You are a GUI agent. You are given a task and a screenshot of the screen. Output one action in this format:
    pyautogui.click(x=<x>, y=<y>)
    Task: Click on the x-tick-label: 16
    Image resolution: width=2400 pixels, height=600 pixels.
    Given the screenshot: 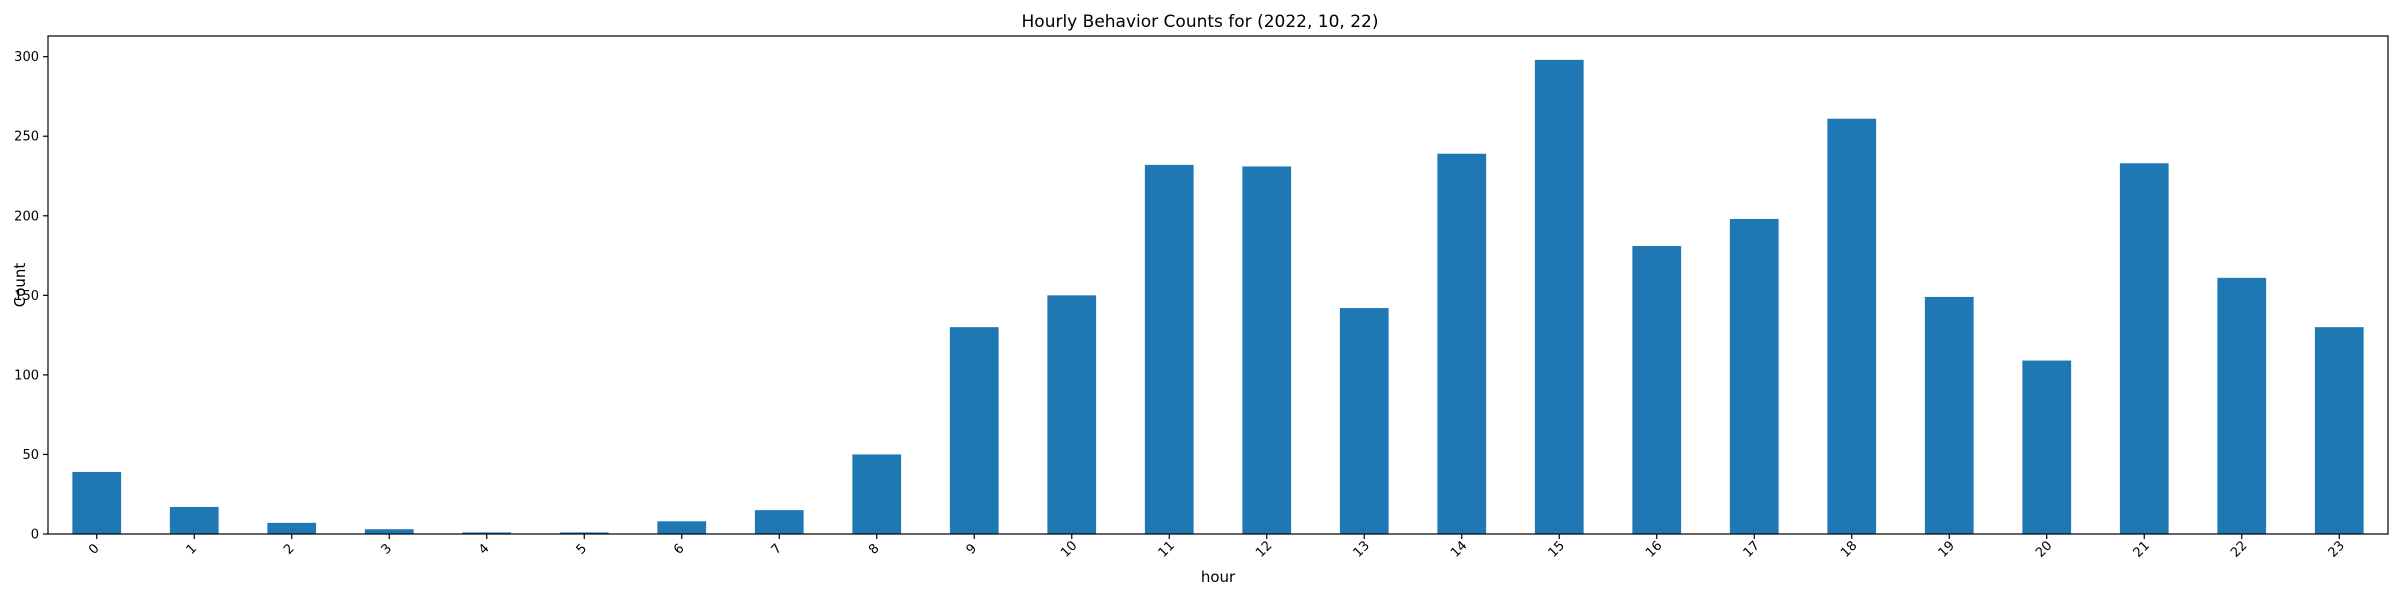 What is the action you would take?
    pyautogui.click(x=1654, y=549)
    